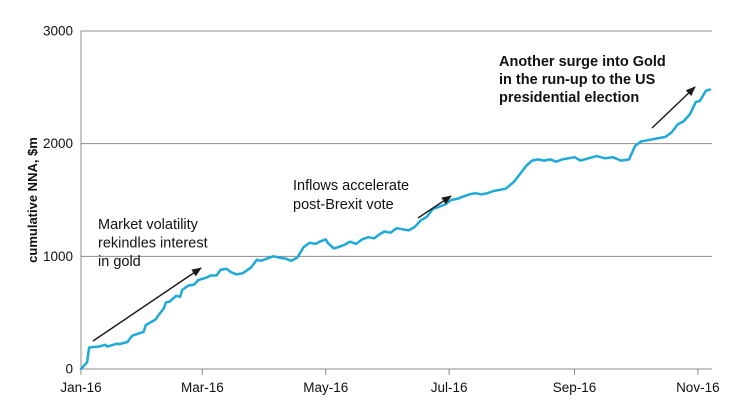  I want to click on x-tick-label: Mar-16, so click(202, 387).